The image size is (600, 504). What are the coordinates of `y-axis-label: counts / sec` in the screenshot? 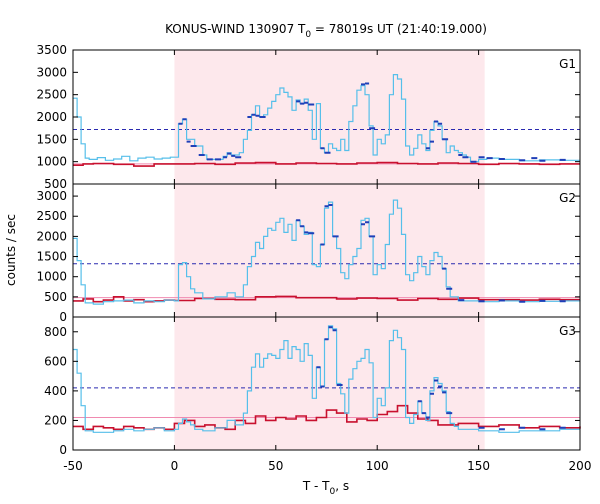 It's located at (11, 250).